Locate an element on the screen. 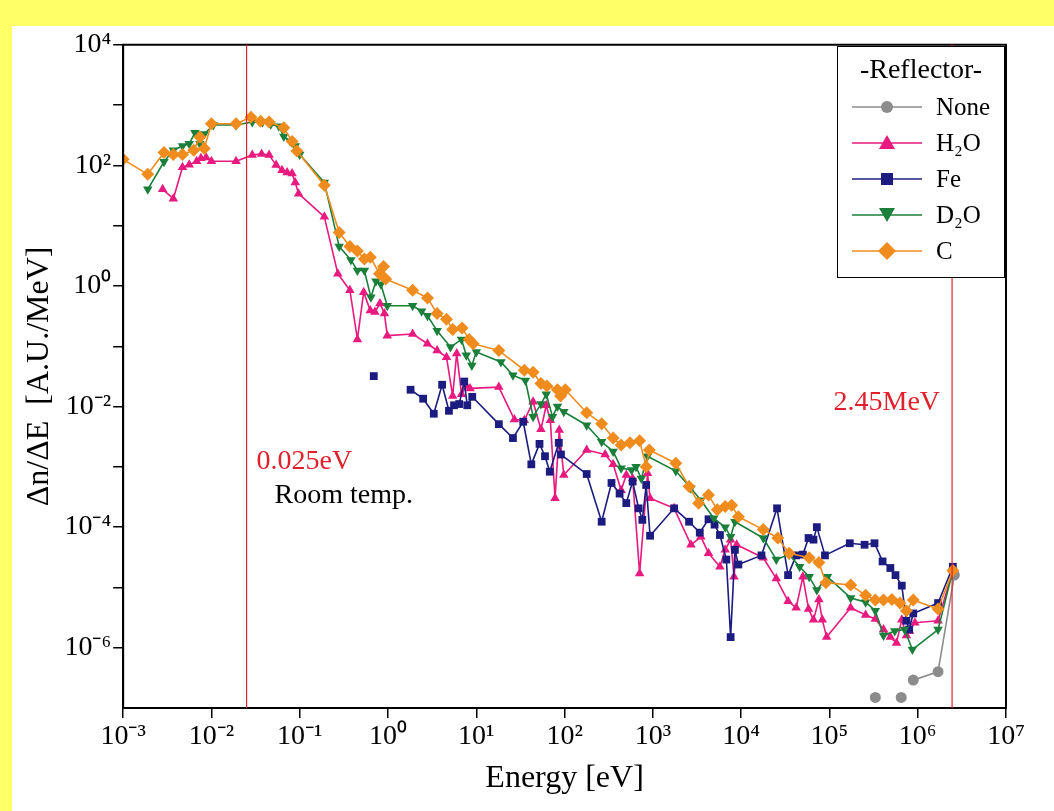 This screenshot has height=811, width=1054. legend-label: H₂O is located at coordinates (958, 142).